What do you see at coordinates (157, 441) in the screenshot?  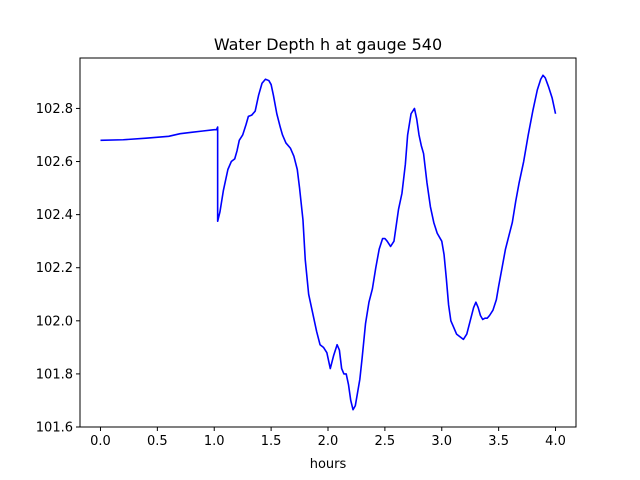 I see `x-tick-label: 0.5` at bounding box center [157, 441].